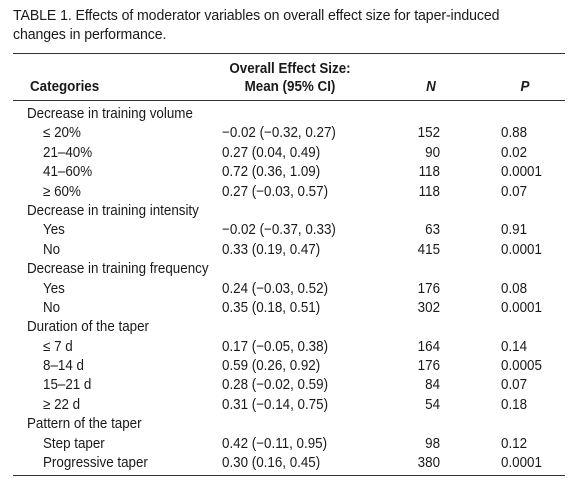  What do you see at coordinates (271, 249) in the screenshot?
I see `cell-effect-size: 0.33 (0.19, 0.47)` at bounding box center [271, 249].